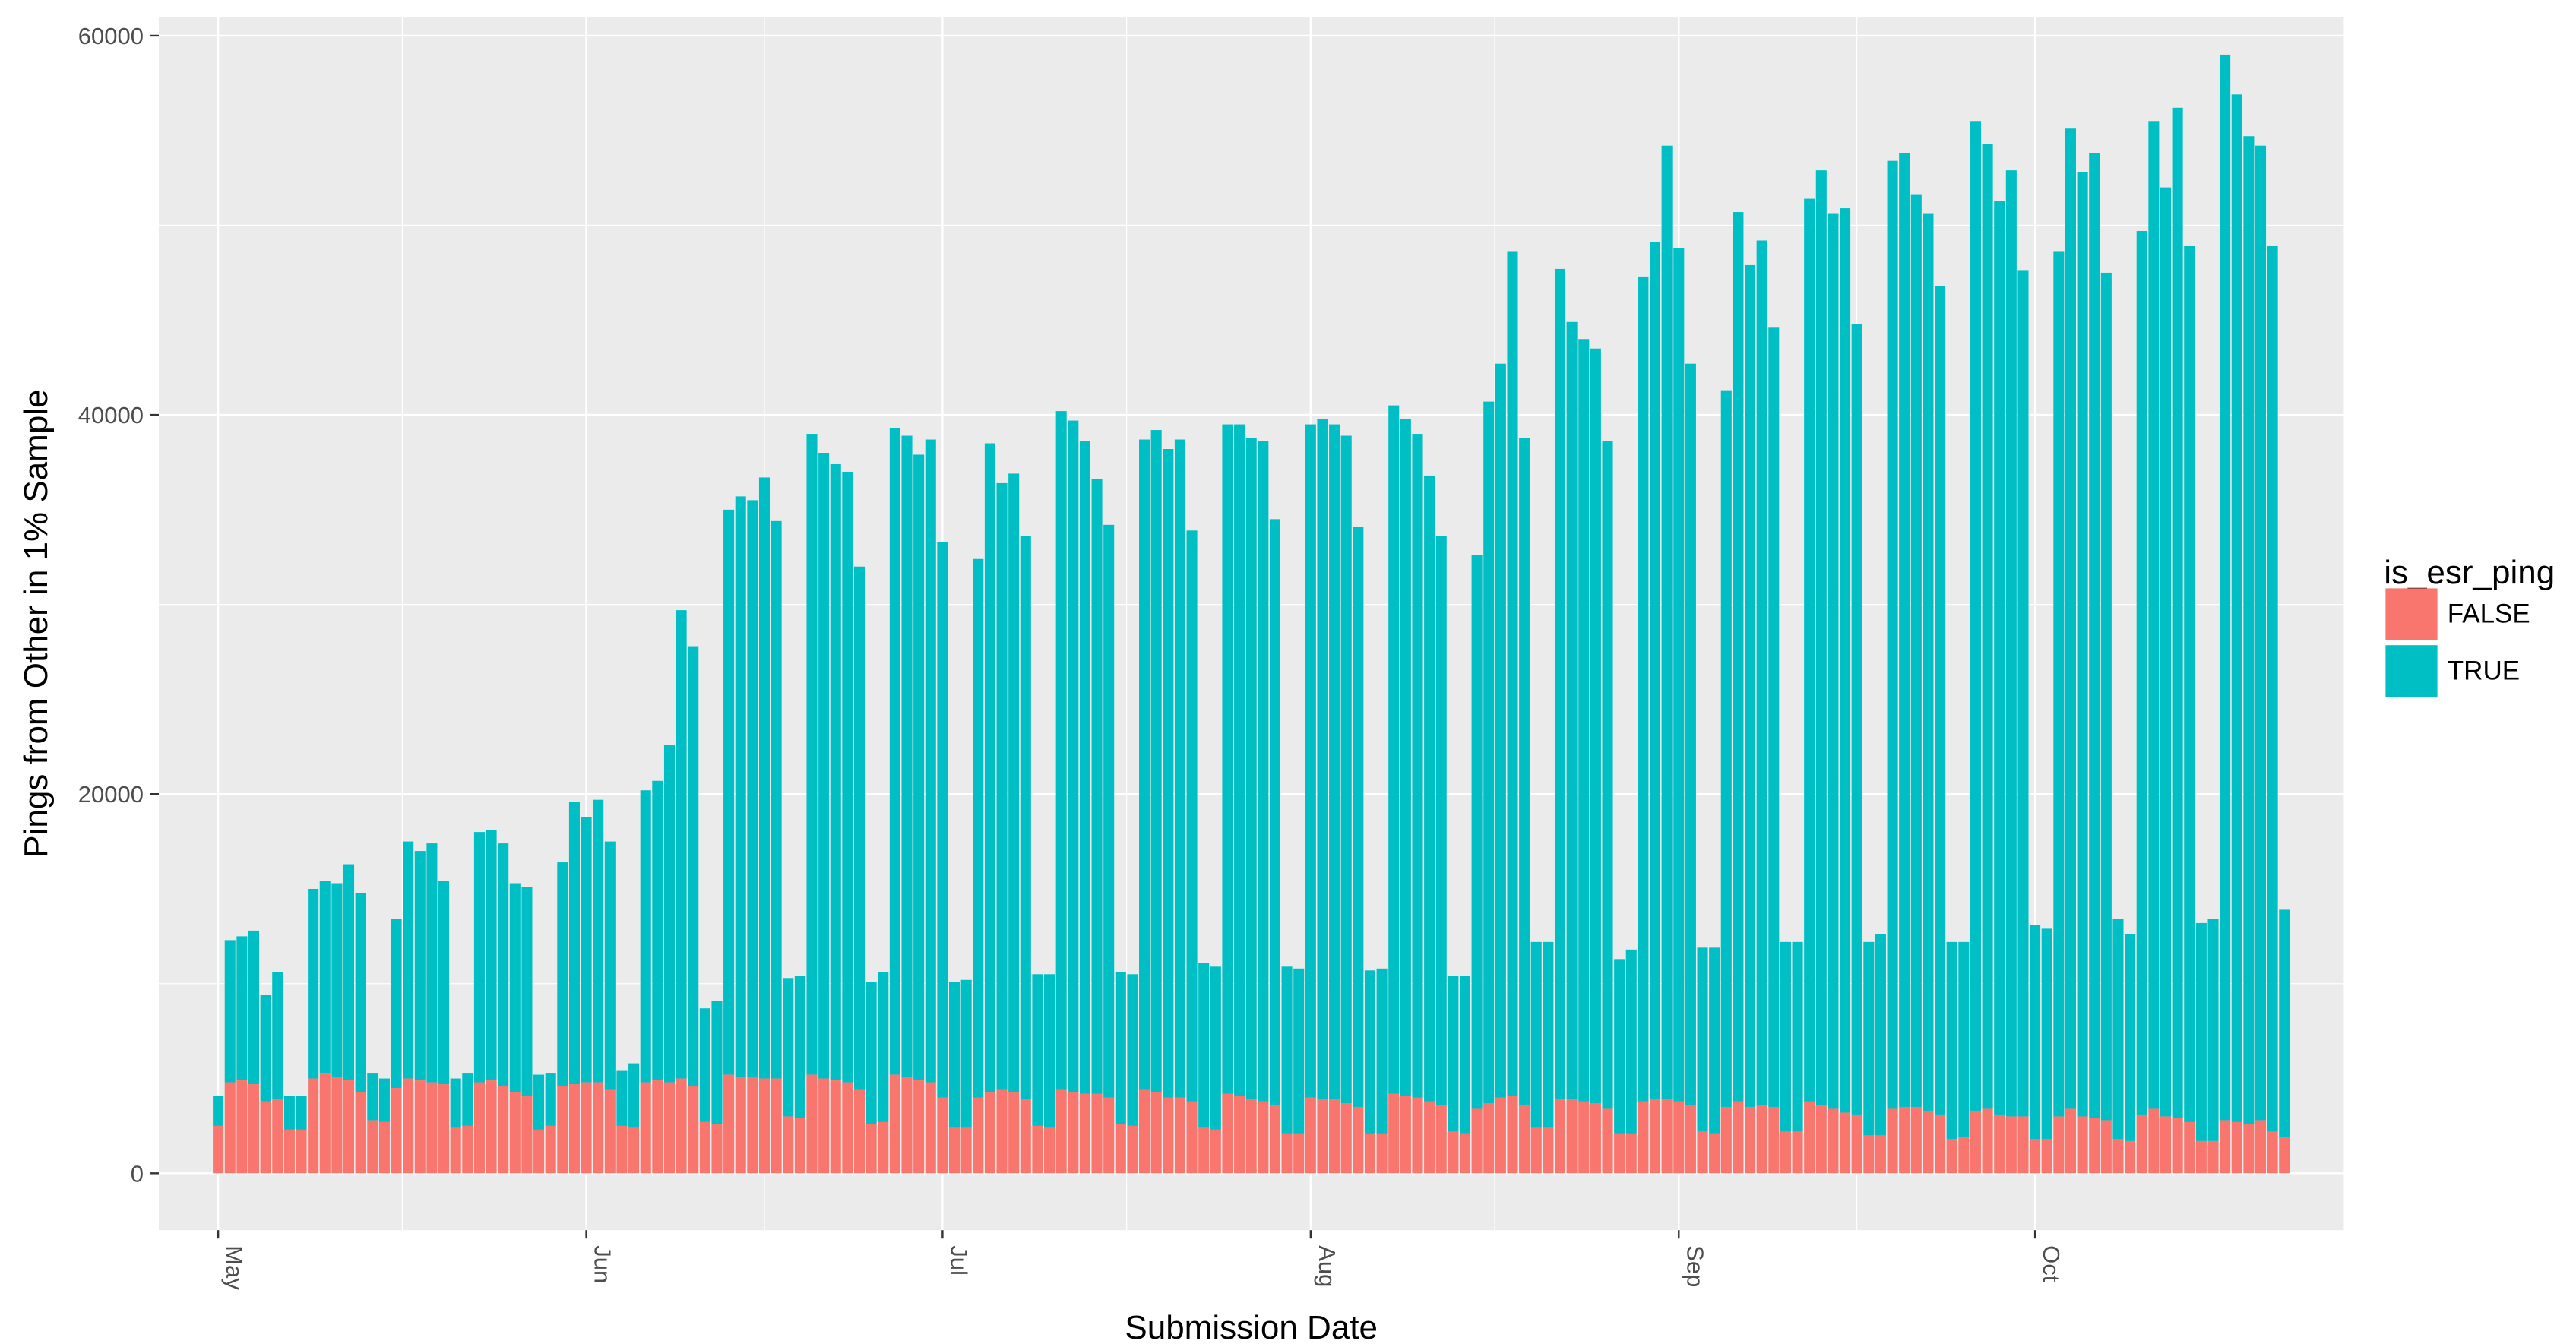 This screenshot has width=2576, height=1344. What do you see at coordinates (2489, 614) in the screenshot?
I see `legend-label-false: FALSE` at bounding box center [2489, 614].